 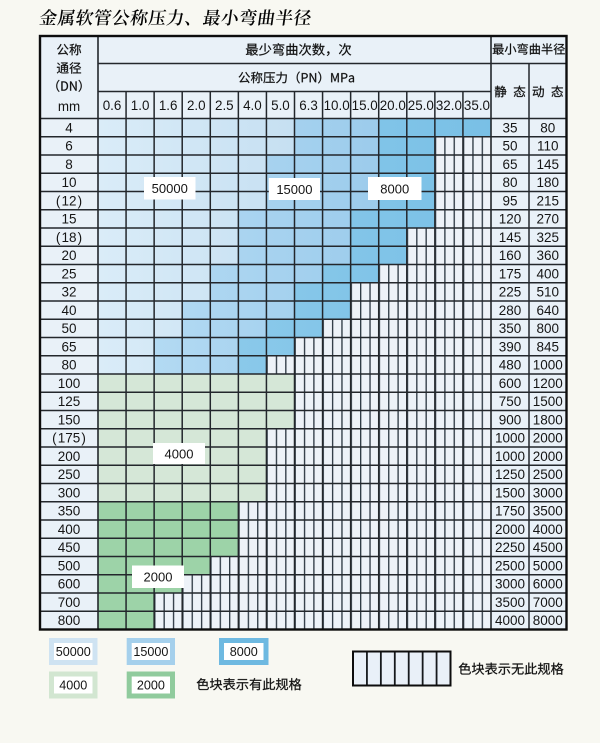 I want to click on svg-text: 325, so click(x=547, y=237).